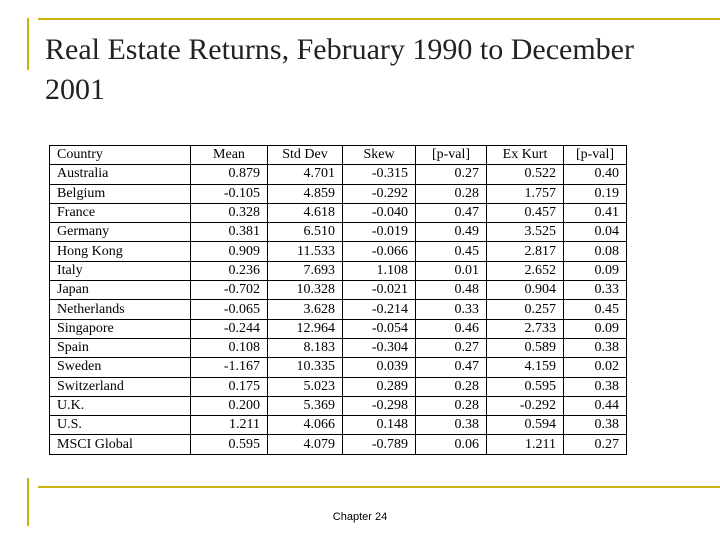  I want to click on cell-mean: 0.595, so click(229, 444).